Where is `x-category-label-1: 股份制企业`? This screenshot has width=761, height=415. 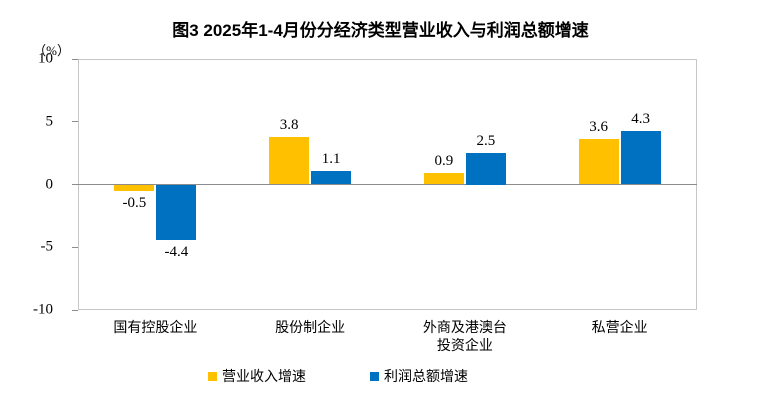 x-category-label-1: 股份制企业 is located at coordinates (310, 328).